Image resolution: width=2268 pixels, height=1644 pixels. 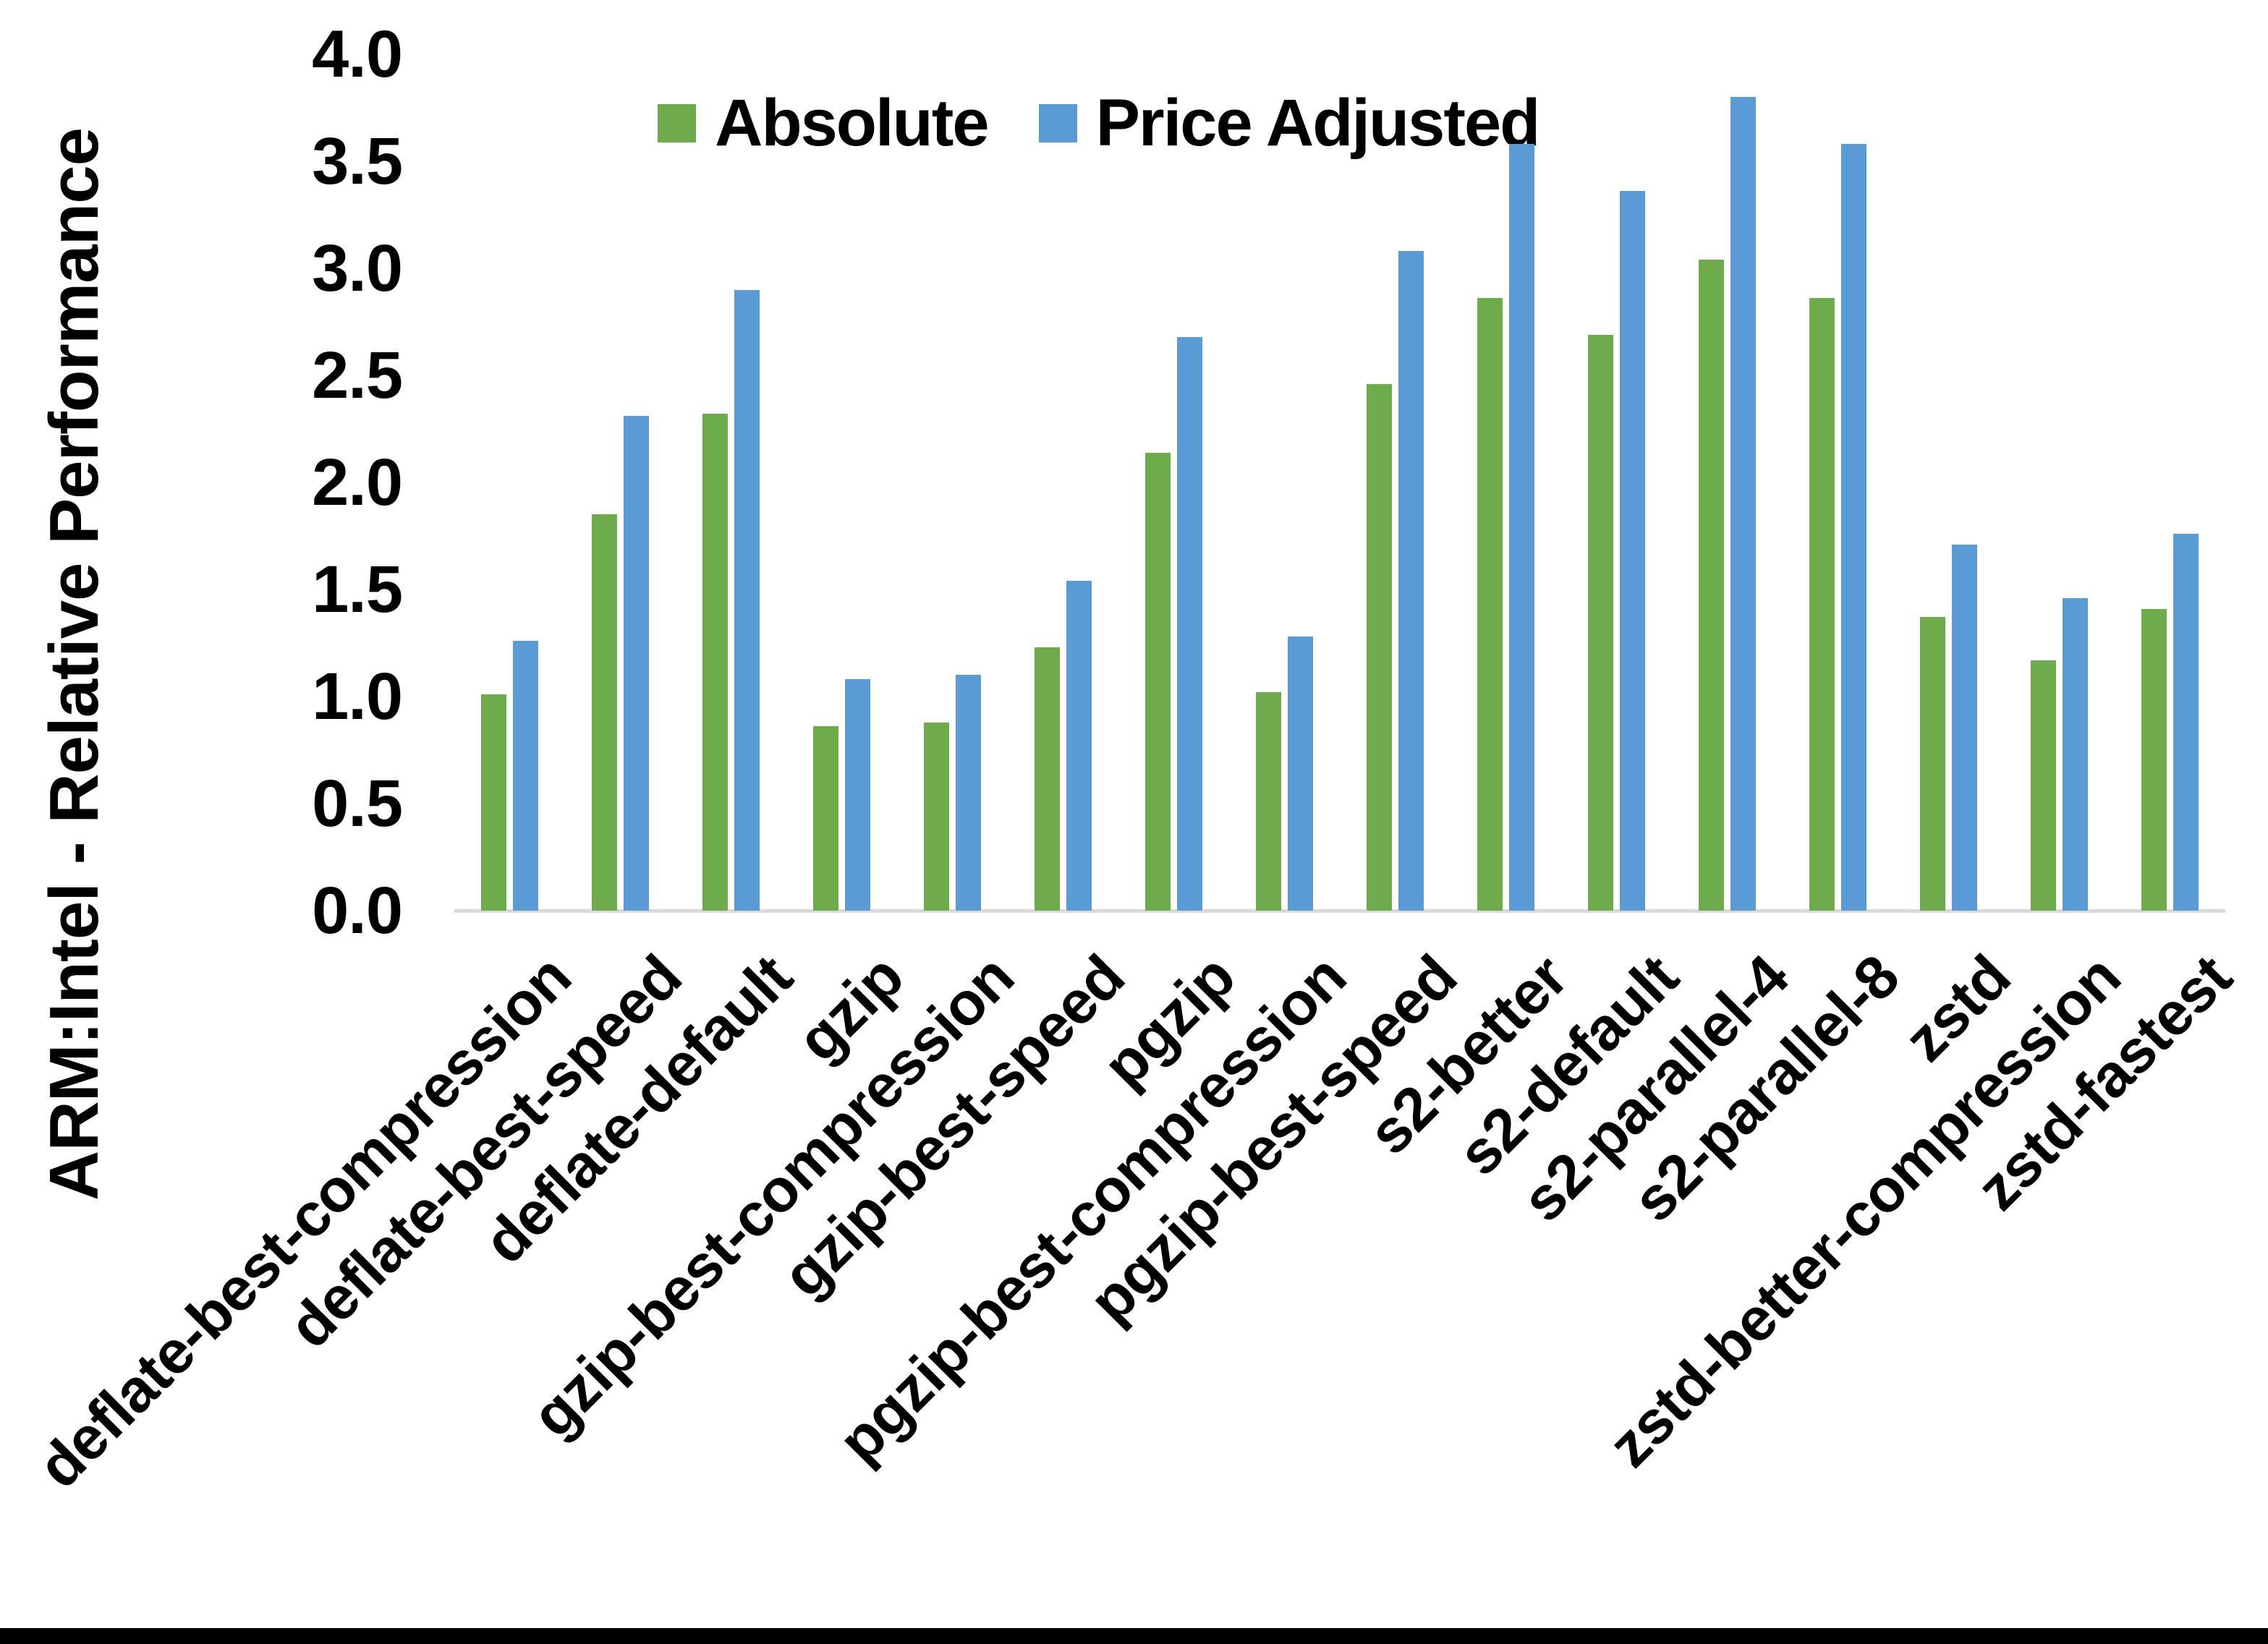 I want to click on bar-price-adjusted-gzip-best-speed, so click(x=1079, y=746).